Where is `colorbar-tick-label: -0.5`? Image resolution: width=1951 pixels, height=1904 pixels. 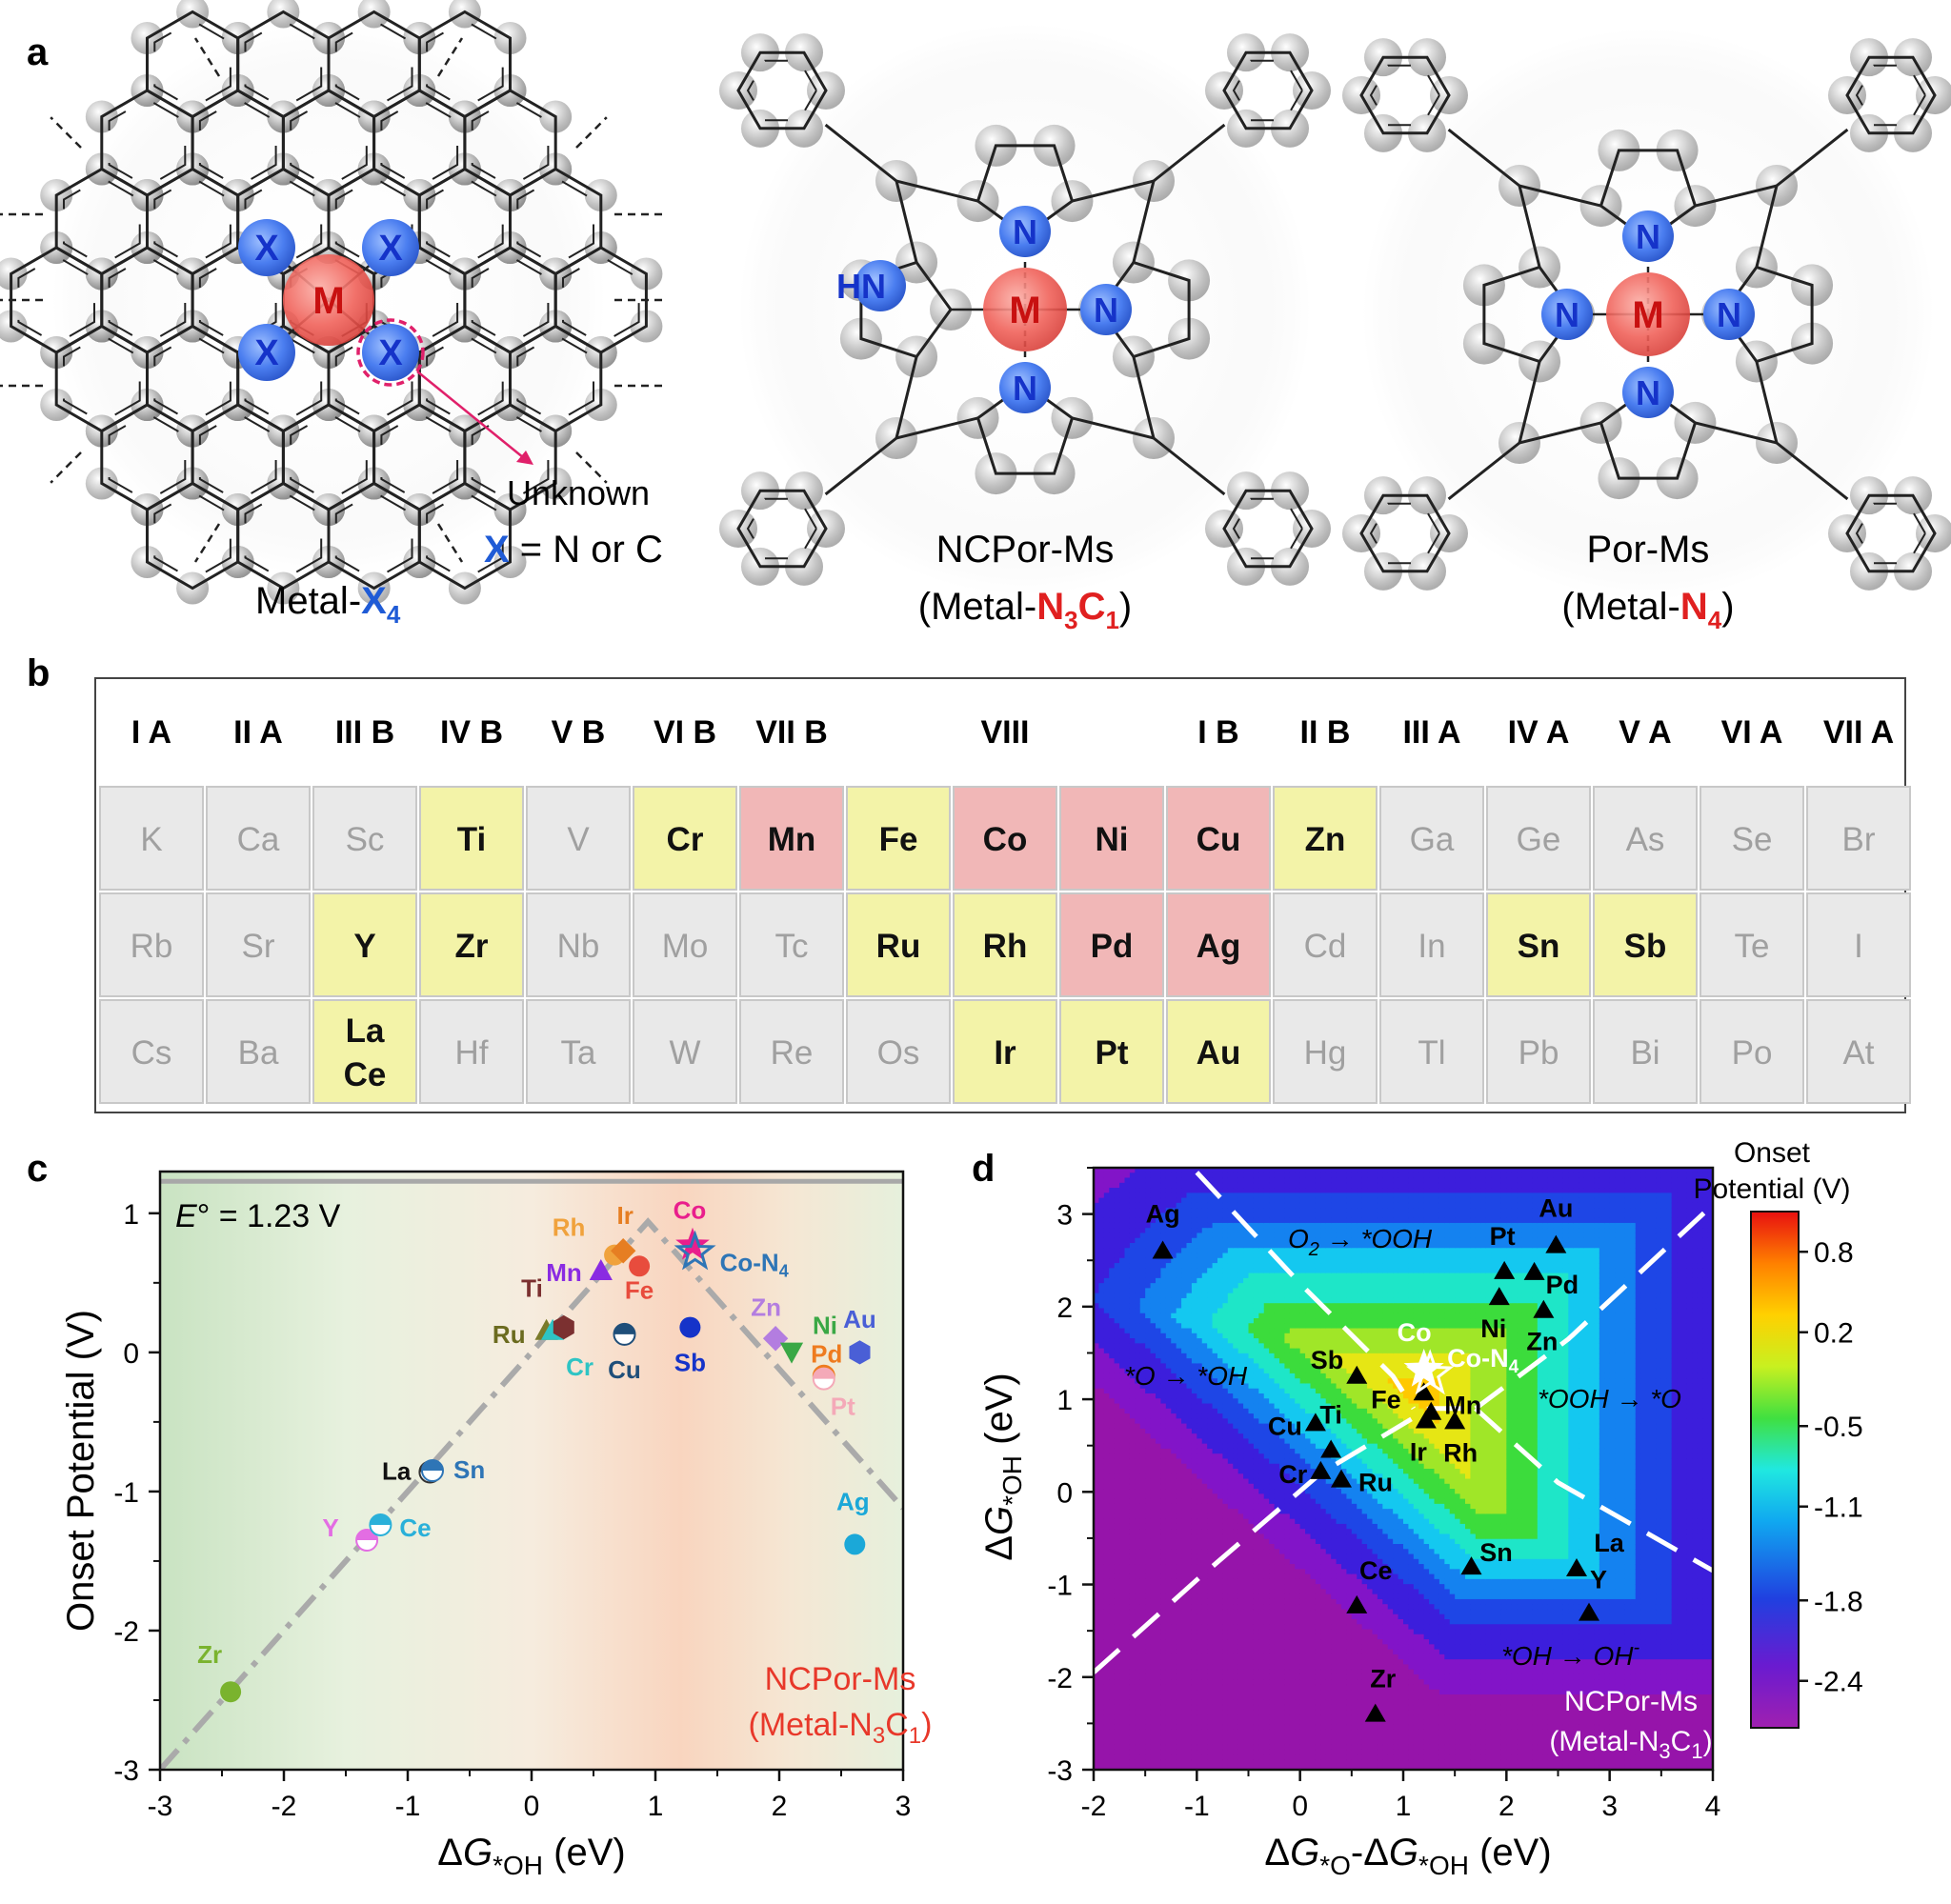
colorbar-tick-label: -0.5 is located at coordinates (1838, 1427).